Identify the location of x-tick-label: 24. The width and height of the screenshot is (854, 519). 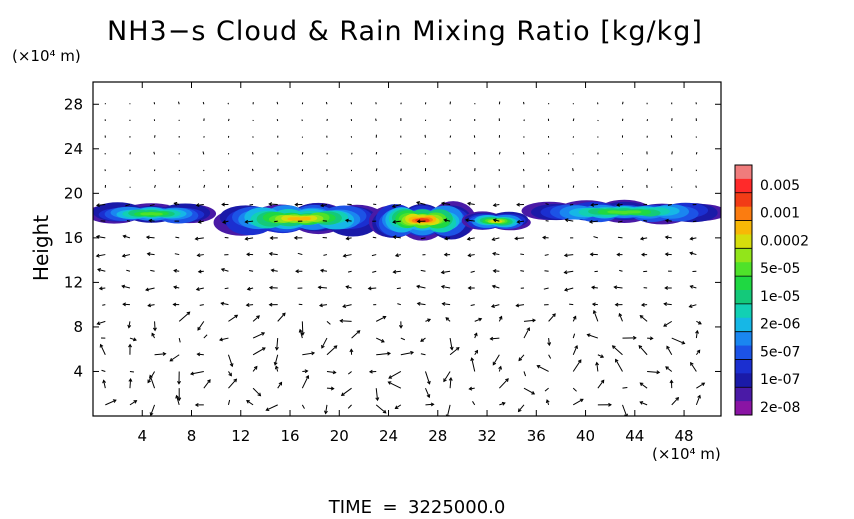
(388, 436).